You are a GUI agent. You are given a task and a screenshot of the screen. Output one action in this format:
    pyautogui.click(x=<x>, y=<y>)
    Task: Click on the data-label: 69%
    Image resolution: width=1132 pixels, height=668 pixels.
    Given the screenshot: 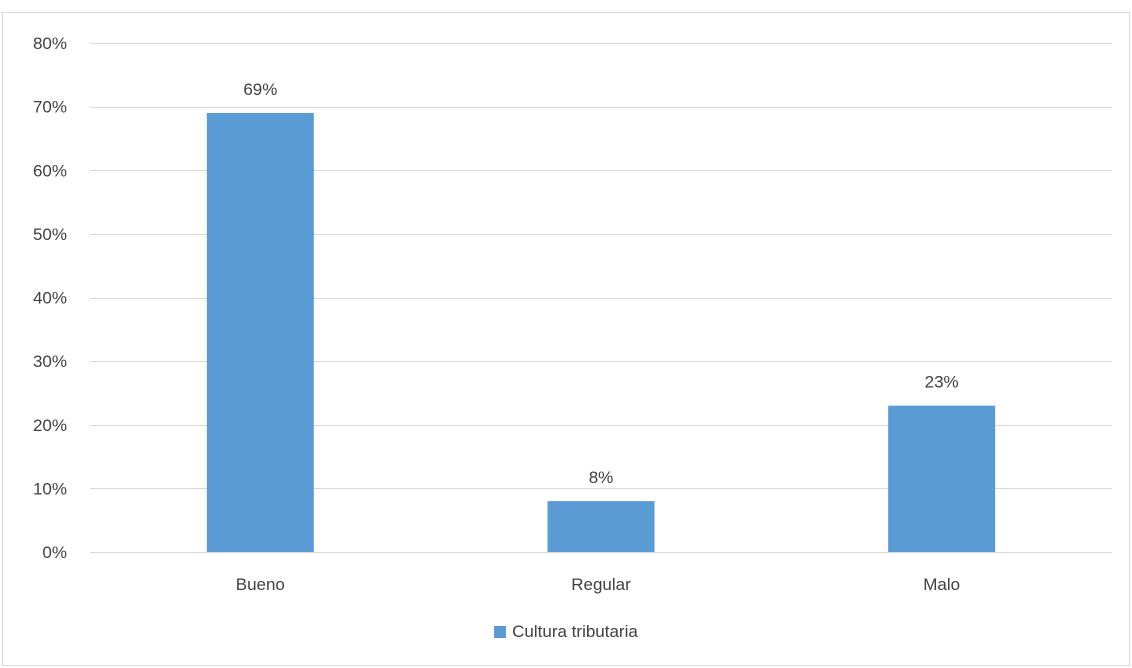 What is the action you would take?
    pyautogui.click(x=260, y=89)
    